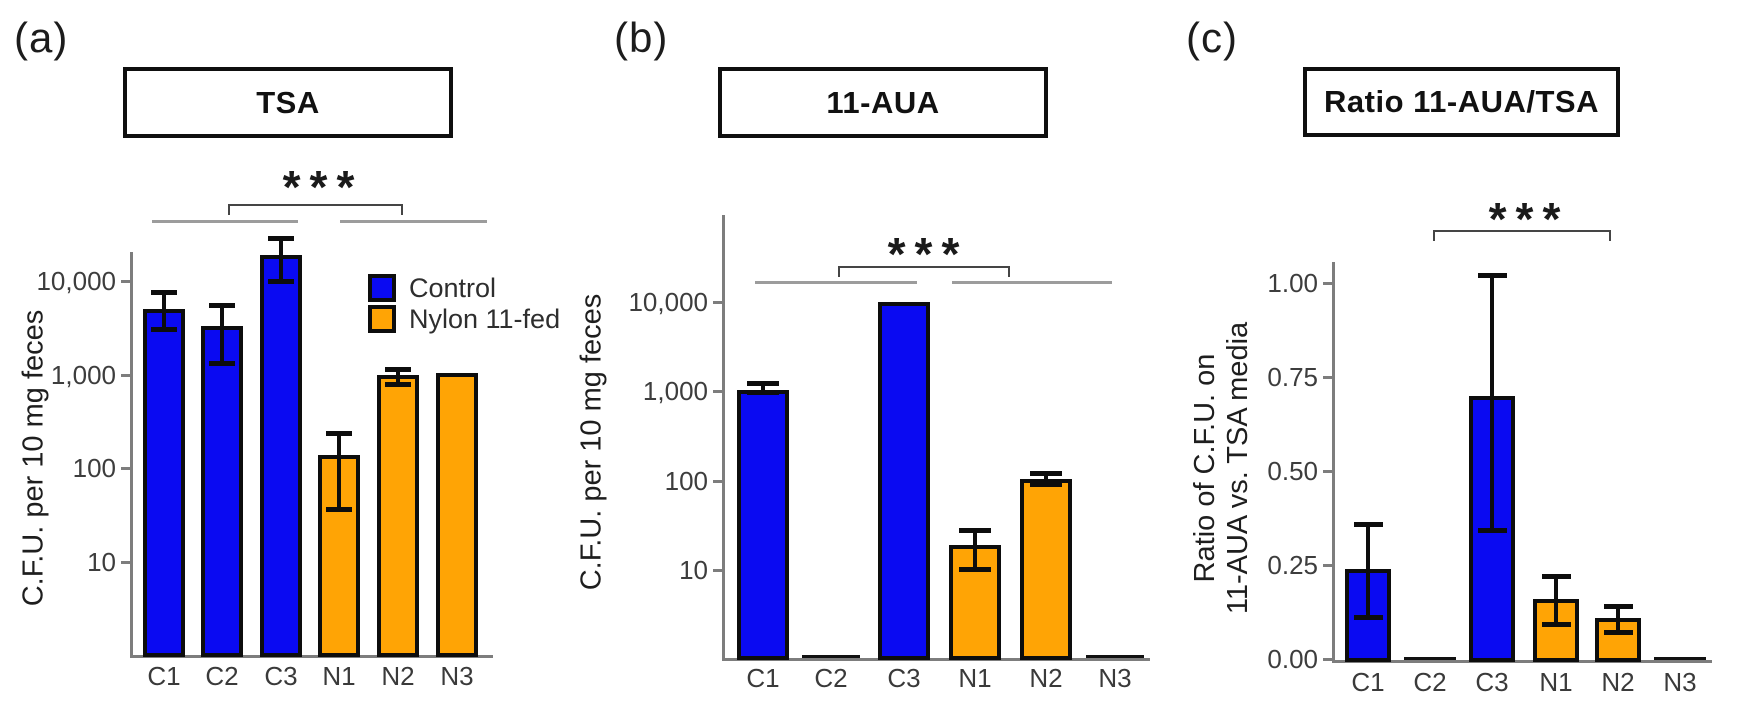  Describe the element at coordinates (1529, 219) in the screenshot. I see `panel-c-significance-stars: ***` at that location.